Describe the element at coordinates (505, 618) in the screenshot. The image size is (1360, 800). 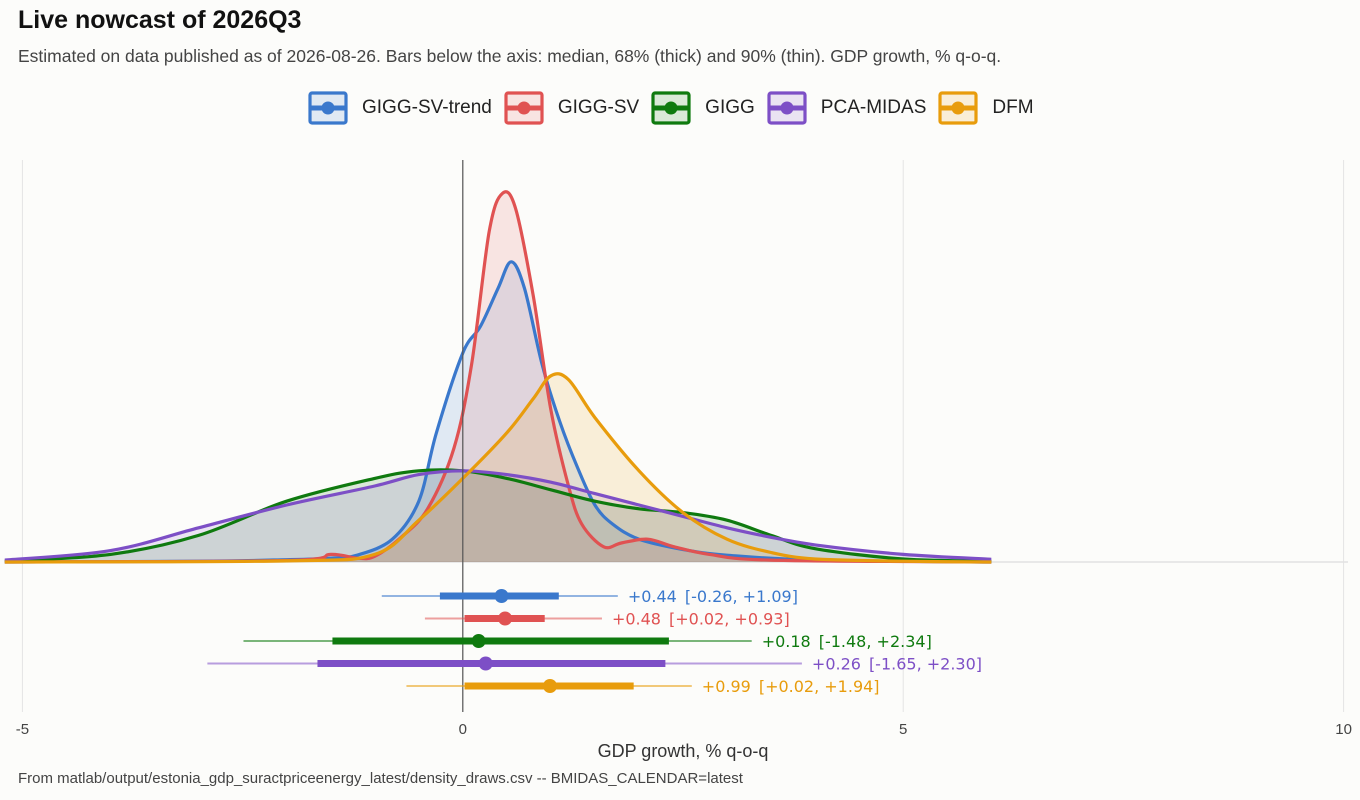
I see `median-point-gigg-sv` at that location.